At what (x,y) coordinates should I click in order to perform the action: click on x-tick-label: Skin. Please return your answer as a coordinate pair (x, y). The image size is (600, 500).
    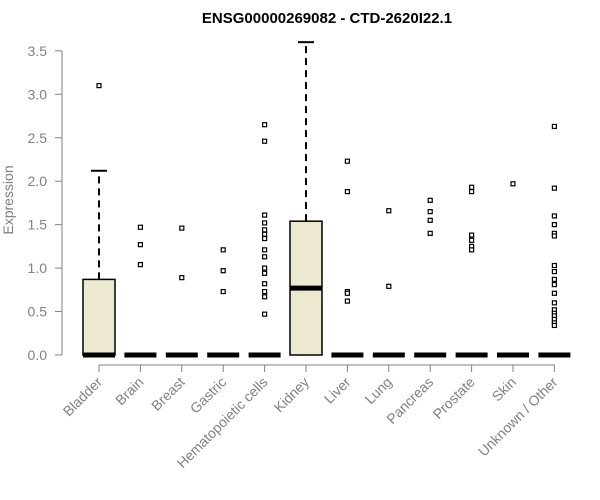
    Looking at the image, I should click on (504, 389).